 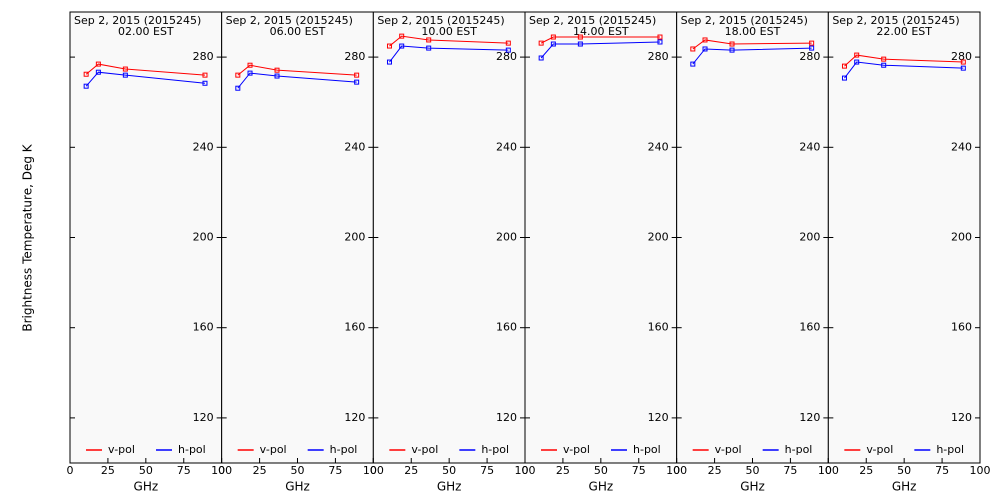 I want to click on chart-subtitle: 14.00 EST, so click(x=601, y=31).